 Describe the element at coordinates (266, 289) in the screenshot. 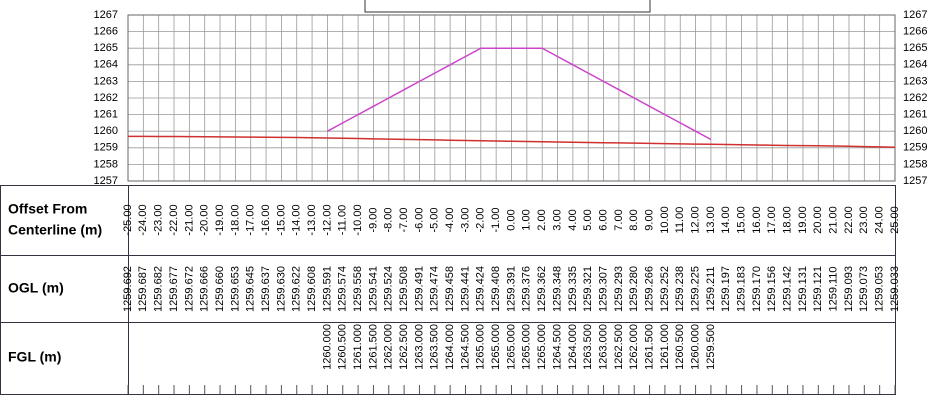

I see `value-label: 1259.637` at that location.